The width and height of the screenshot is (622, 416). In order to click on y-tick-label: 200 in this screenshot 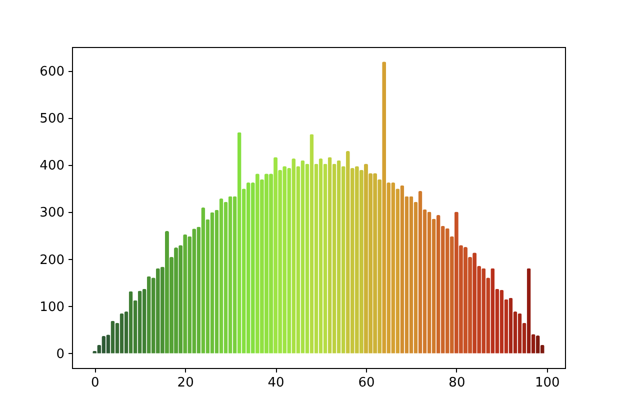, I will do `click(52, 260)`.